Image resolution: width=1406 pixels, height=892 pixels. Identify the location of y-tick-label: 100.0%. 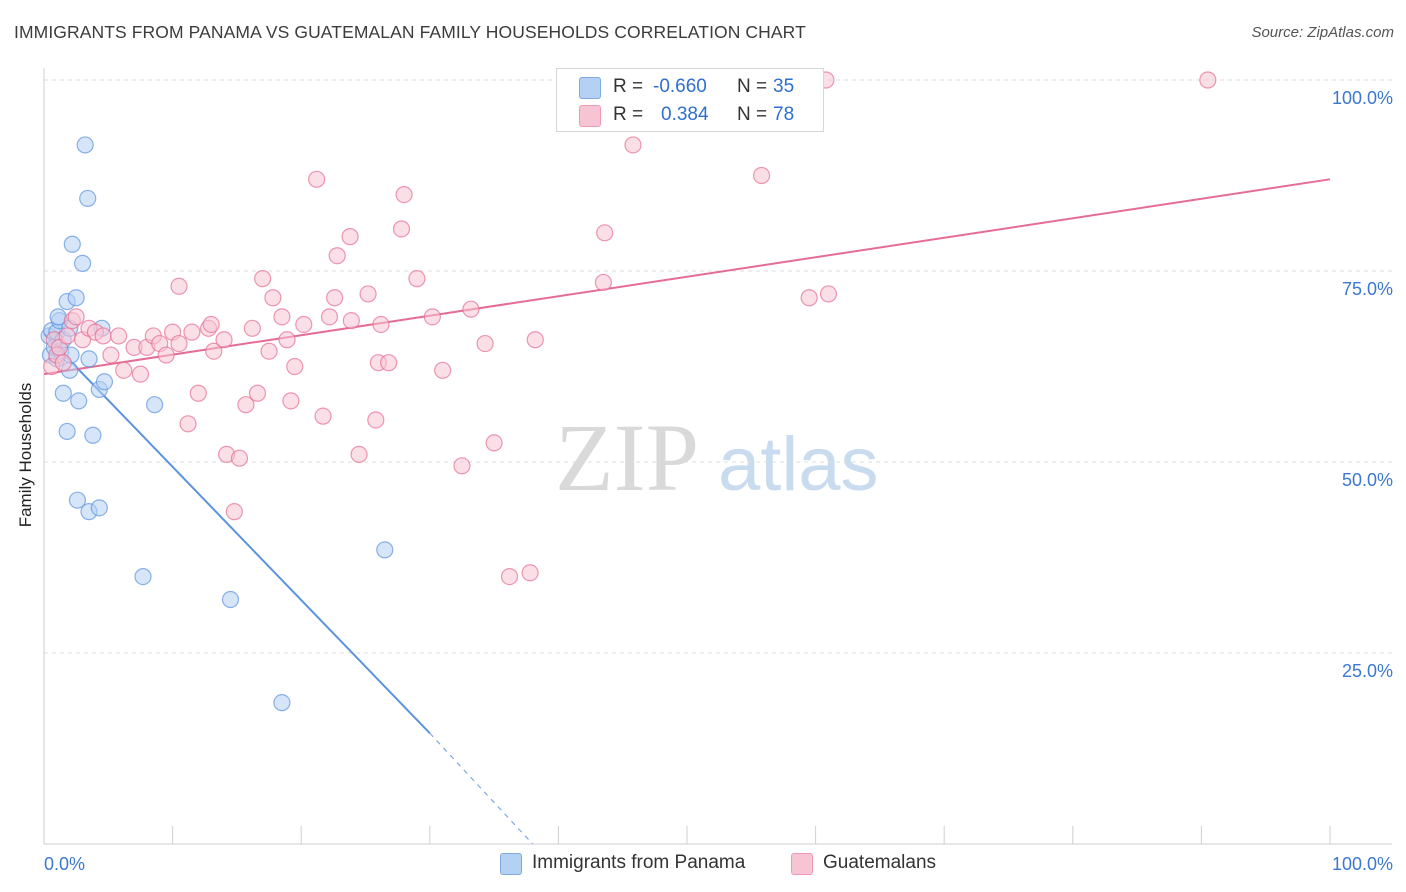
(1362, 98).